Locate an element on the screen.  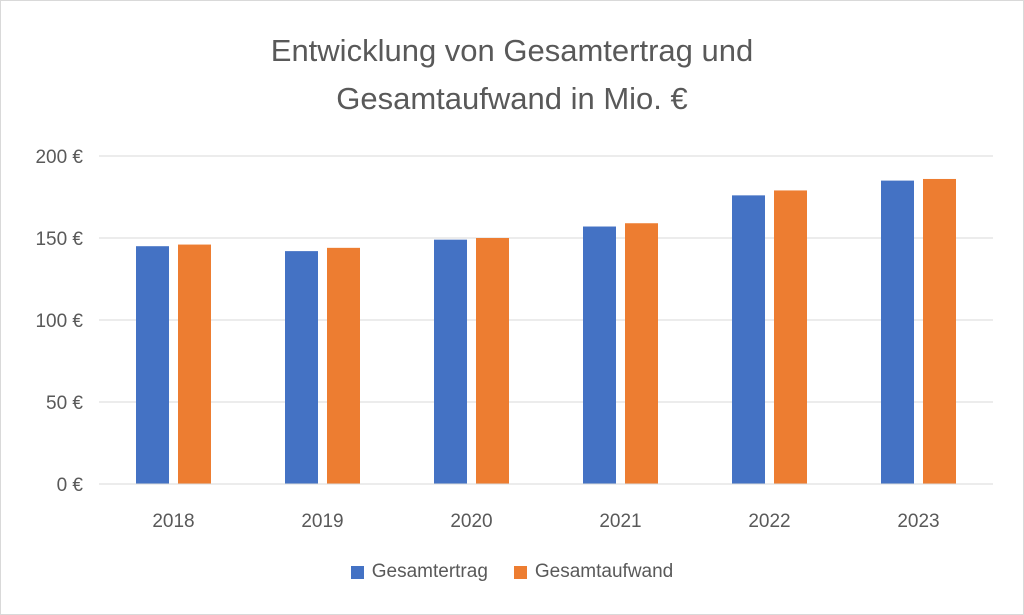
bar-gesamtertrag-2018 is located at coordinates (152, 365).